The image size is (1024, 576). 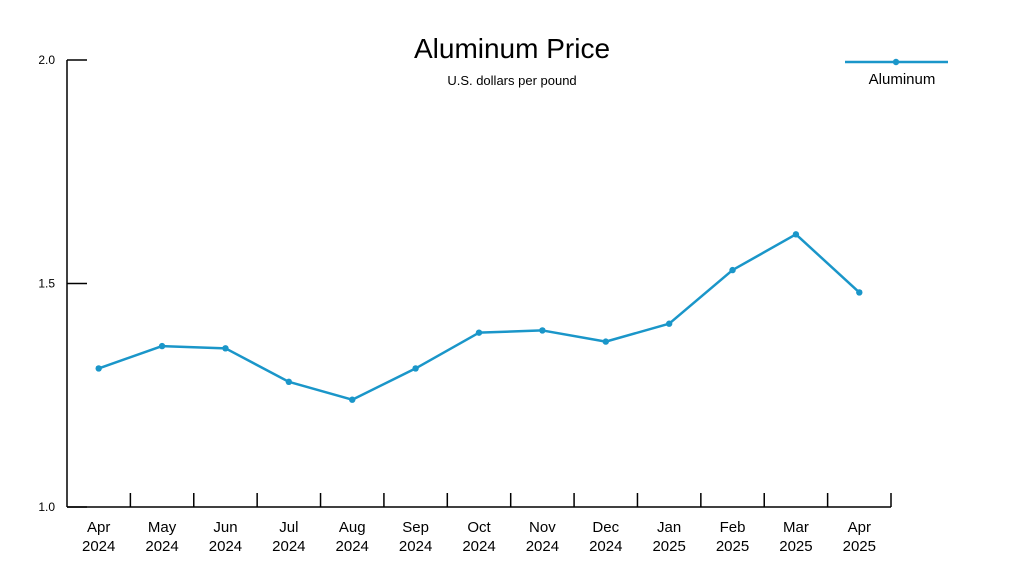 I want to click on x-tick-label: Dec 2024, so click(x=605, y=537).